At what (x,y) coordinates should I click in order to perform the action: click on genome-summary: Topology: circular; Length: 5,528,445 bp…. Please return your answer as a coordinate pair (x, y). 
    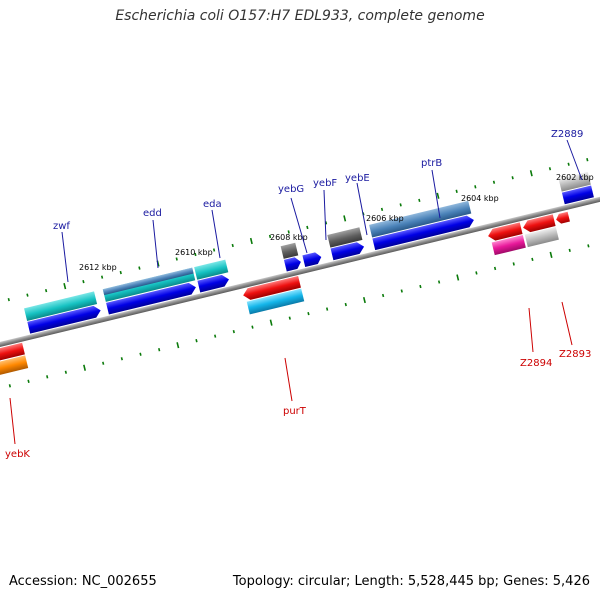
    Looking at the image, I should click on (411, 581).